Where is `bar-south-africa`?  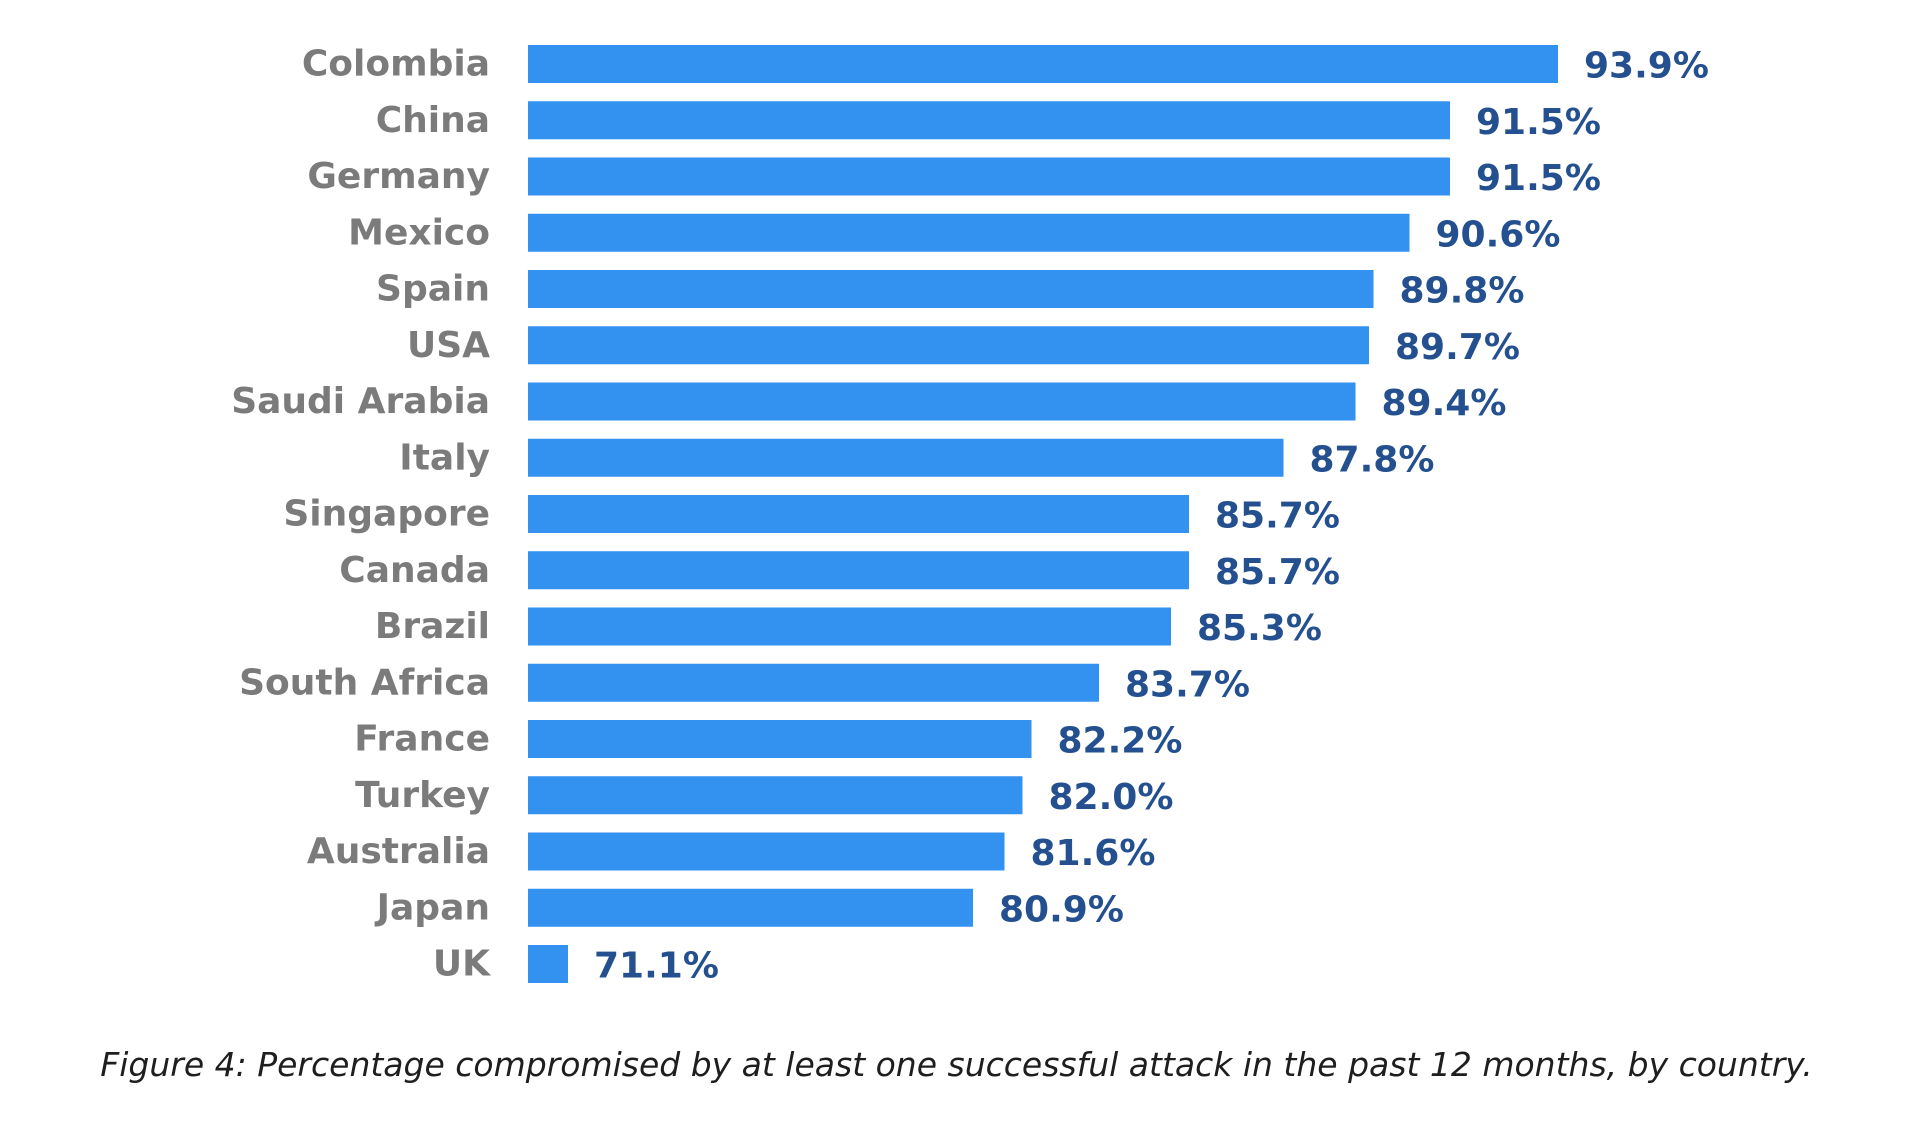 bar-south-africa is located at coordinates (813, 682).